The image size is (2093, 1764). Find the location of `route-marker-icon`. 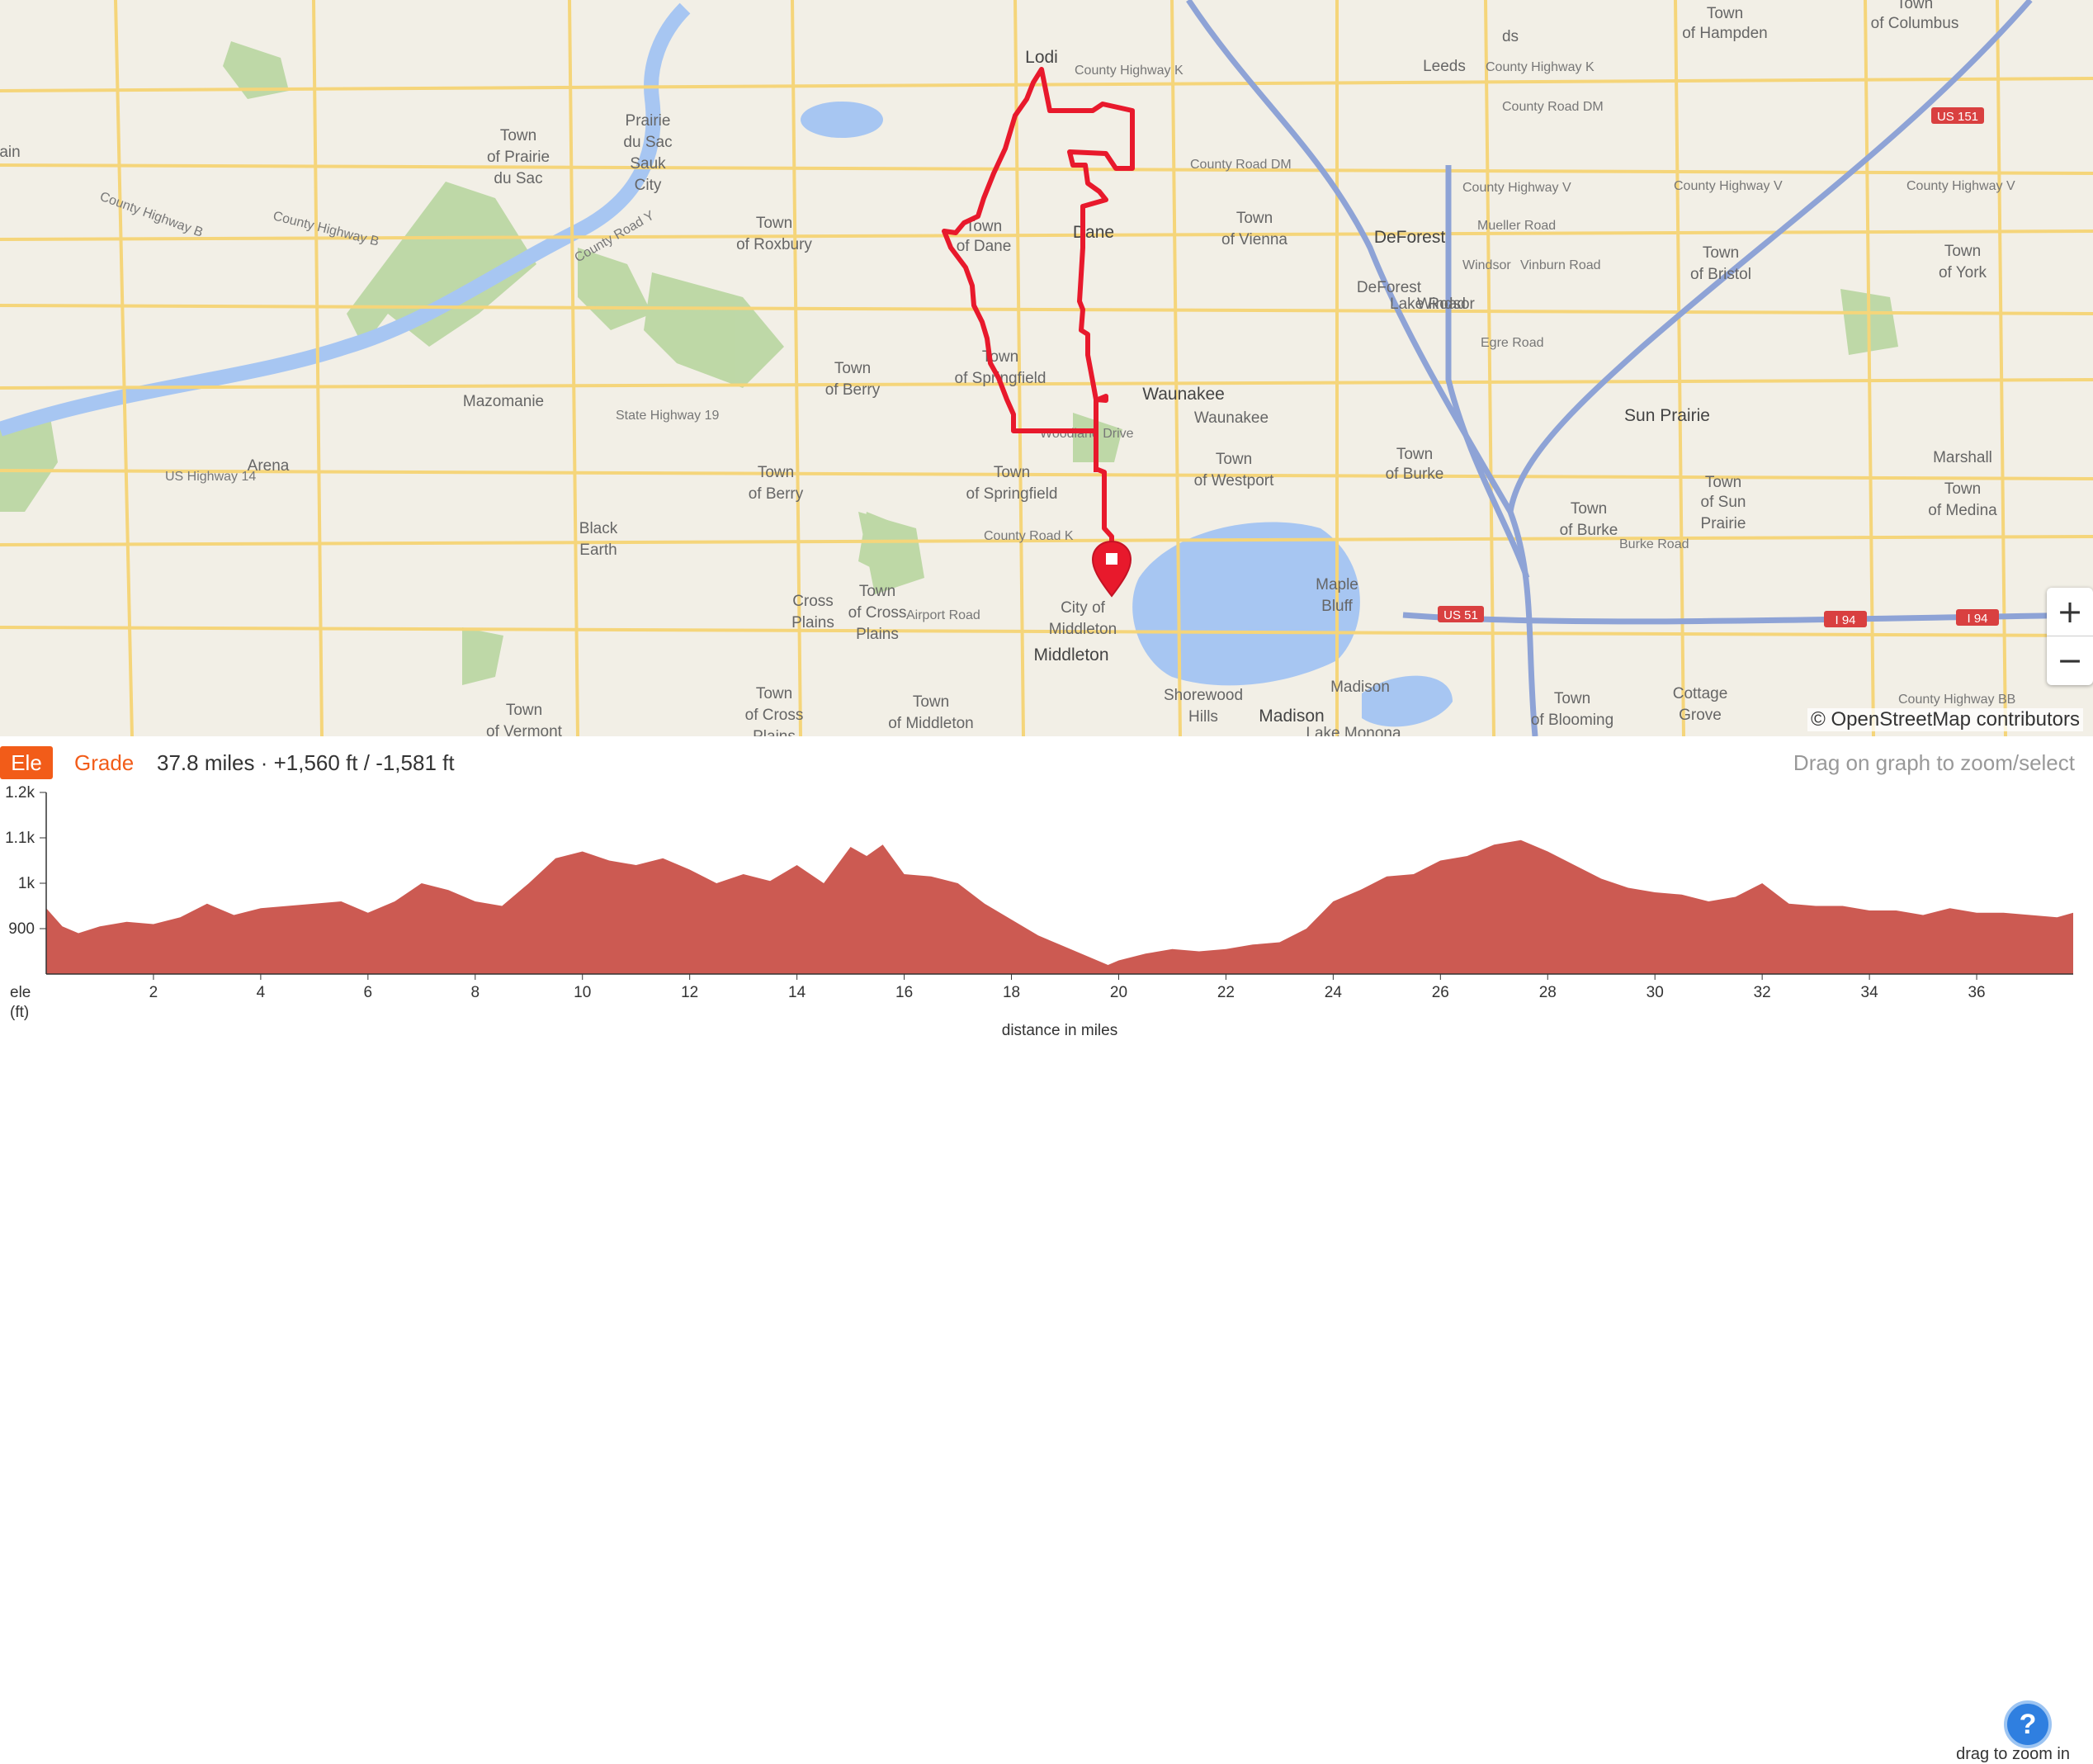

route-marker-icon is located at coordinates (1111, 569).